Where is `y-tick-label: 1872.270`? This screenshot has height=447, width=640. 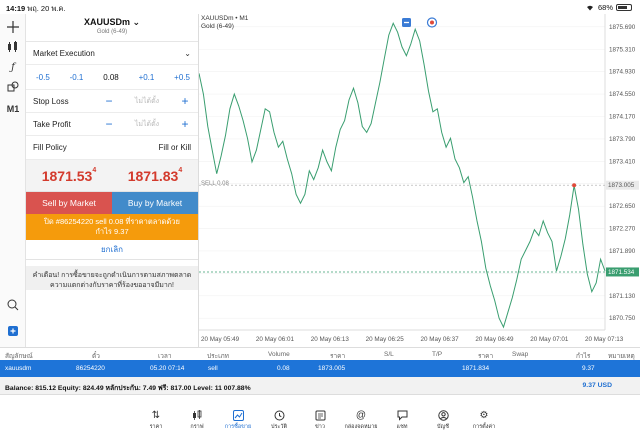 y-tick-label: 1872.270 is located at coordinates (622, 229).